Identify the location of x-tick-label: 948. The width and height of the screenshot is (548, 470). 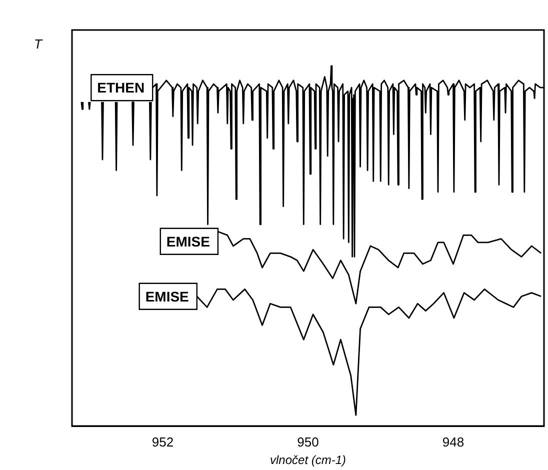
(453, 442).